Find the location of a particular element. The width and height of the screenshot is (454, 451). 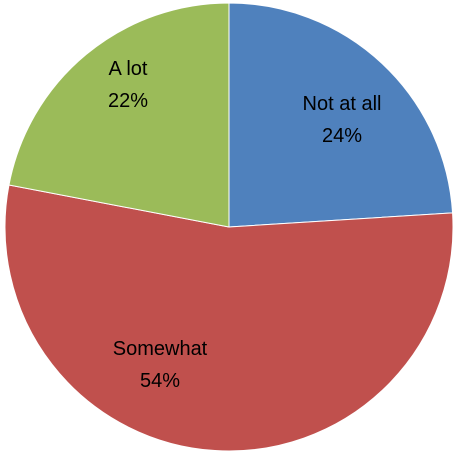

slice-percent-label: 22% is located at coordinates (128, 101).